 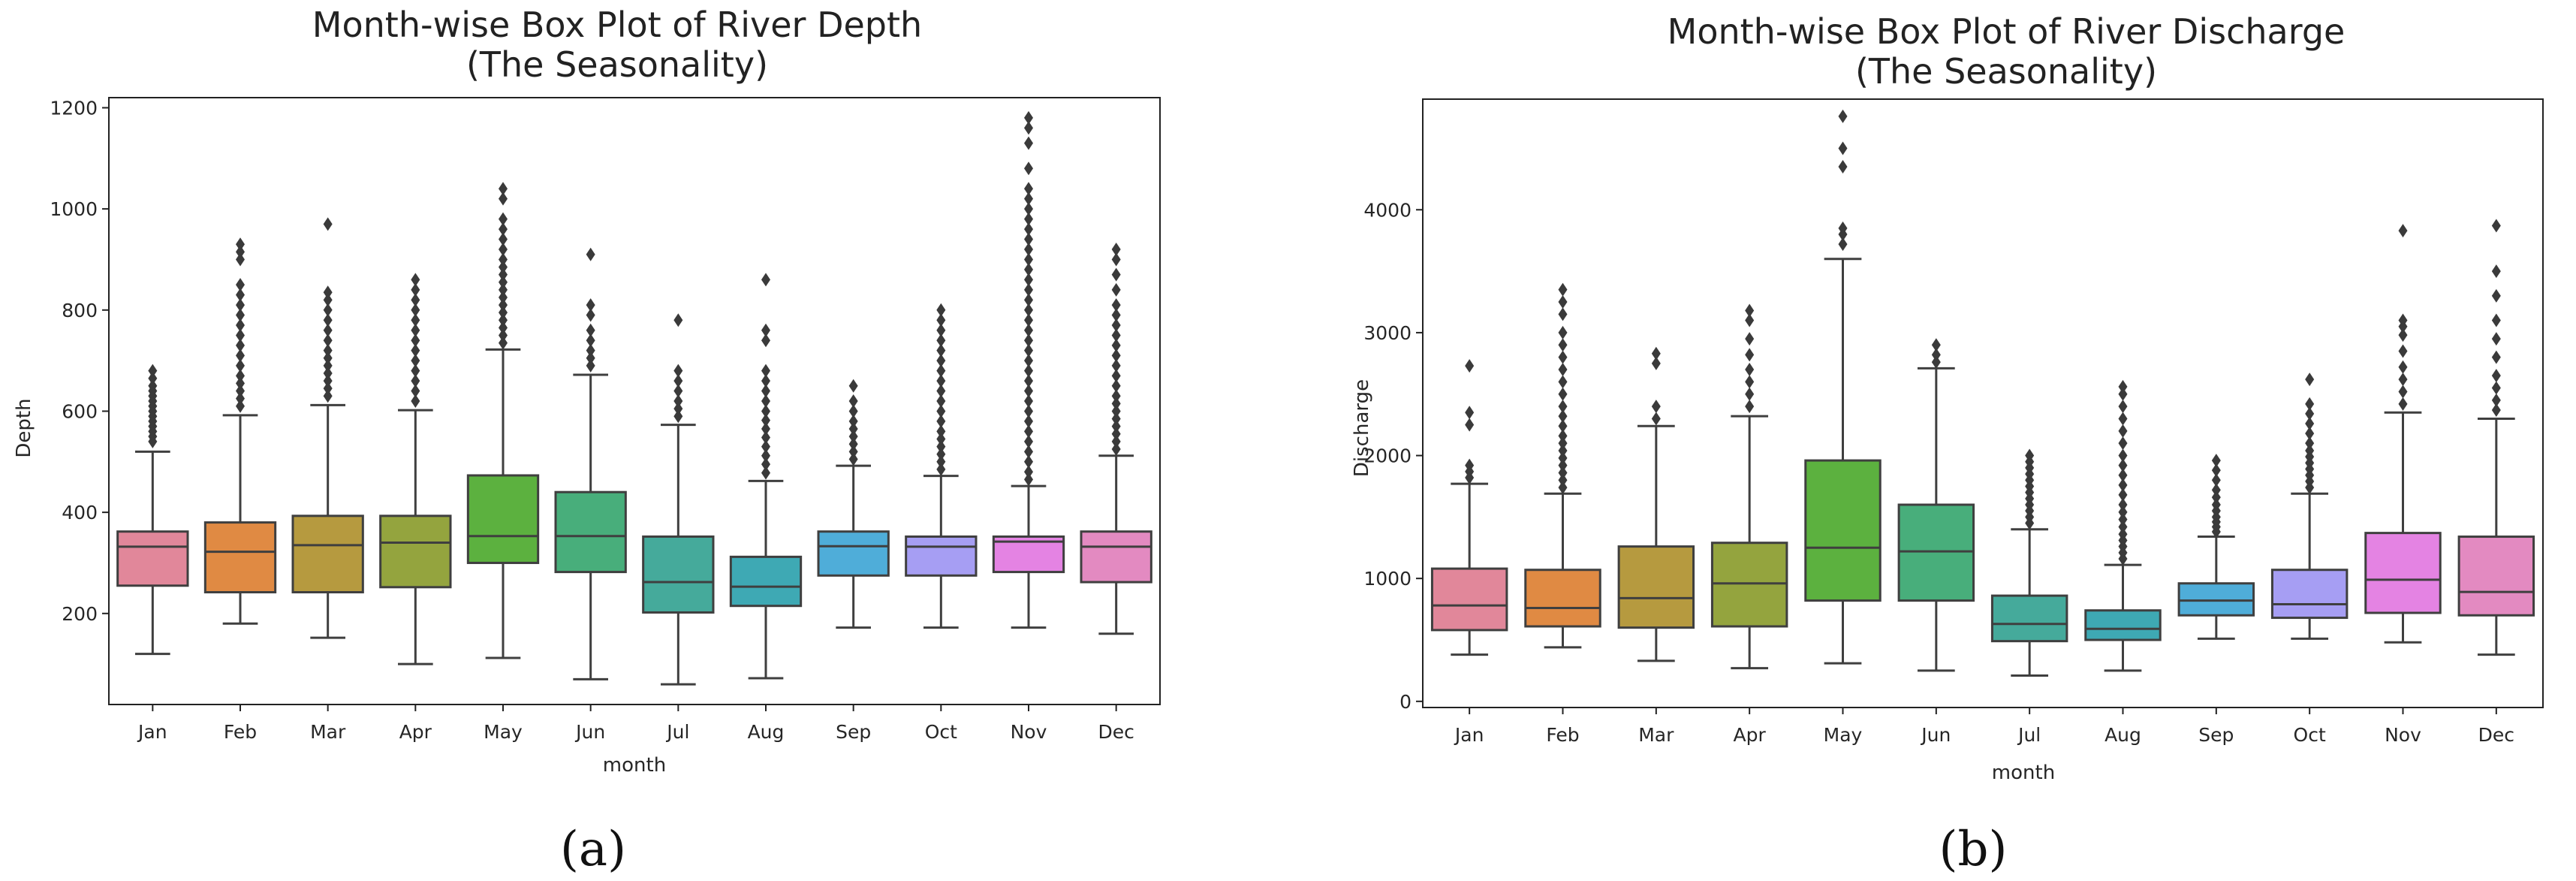 I want to click on x-tick-label: Jan, so click(x=152, y=732).